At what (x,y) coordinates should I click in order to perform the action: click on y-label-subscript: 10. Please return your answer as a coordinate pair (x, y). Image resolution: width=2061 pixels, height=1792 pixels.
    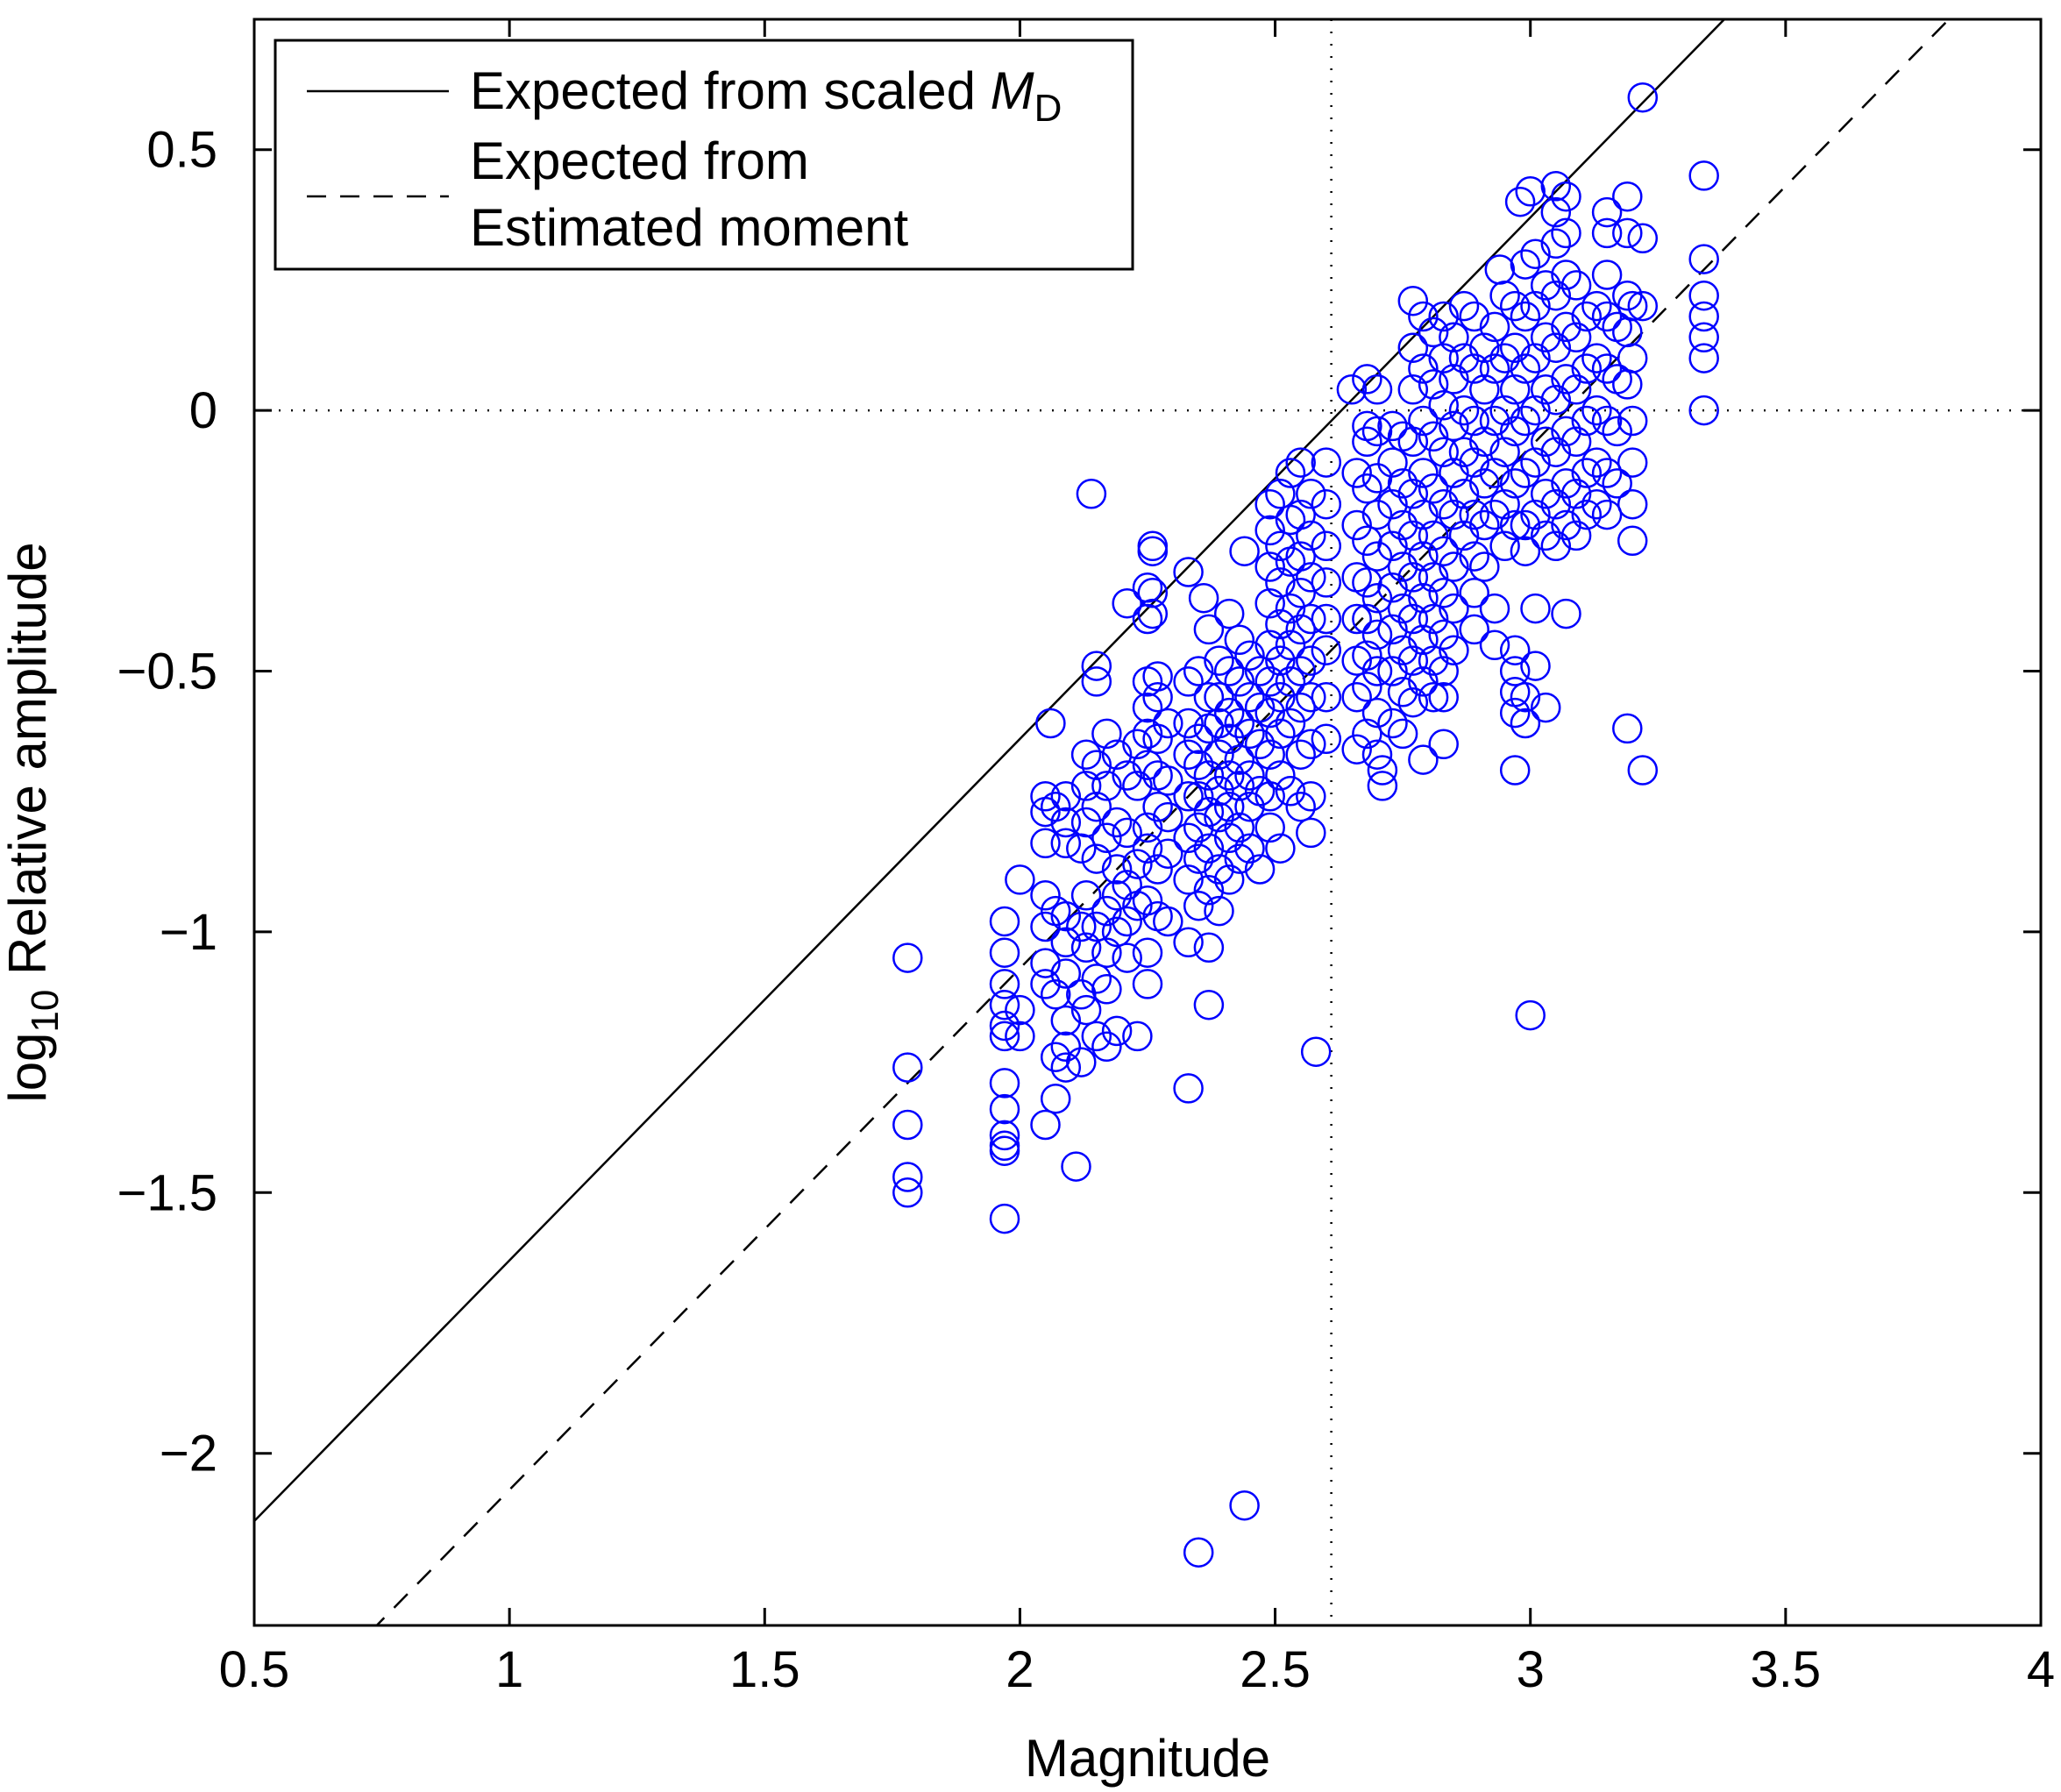
    Looking at the image, I should click on (46, 1011).